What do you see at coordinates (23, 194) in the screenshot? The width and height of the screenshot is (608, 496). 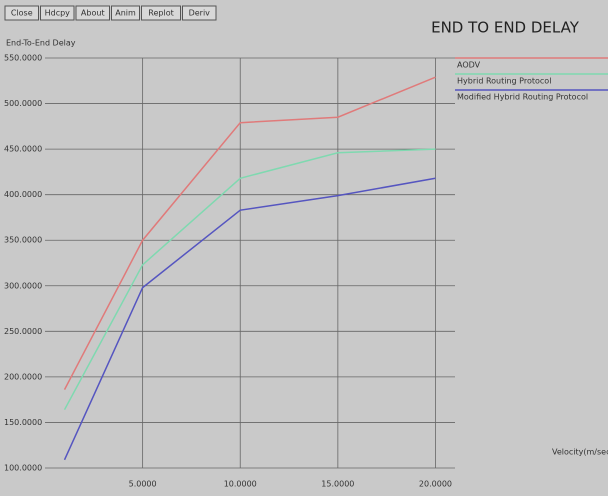 I see `y-tick-label: 400.0000` at bounding box center [23, 194].